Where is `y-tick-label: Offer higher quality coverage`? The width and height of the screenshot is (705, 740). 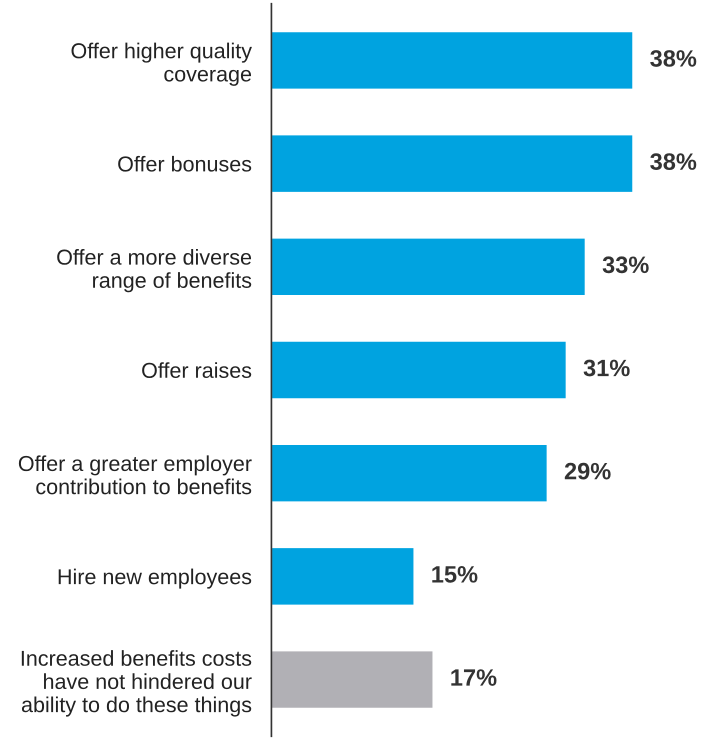
y-tick-label: Offer higher quality coverage is located at coordinates (162, 64).